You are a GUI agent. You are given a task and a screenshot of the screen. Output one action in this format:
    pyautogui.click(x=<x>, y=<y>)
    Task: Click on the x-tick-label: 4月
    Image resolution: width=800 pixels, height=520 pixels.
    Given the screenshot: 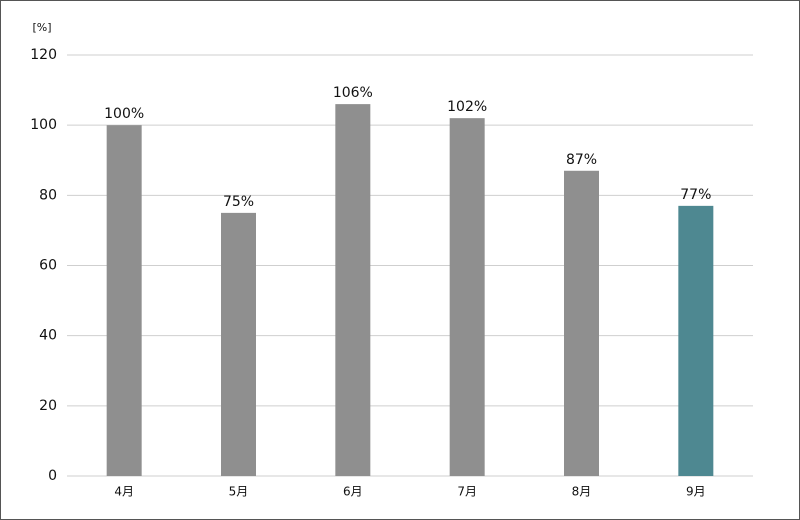 What is the action you would take?
    pyautogui.click(x=124, y=492)
    